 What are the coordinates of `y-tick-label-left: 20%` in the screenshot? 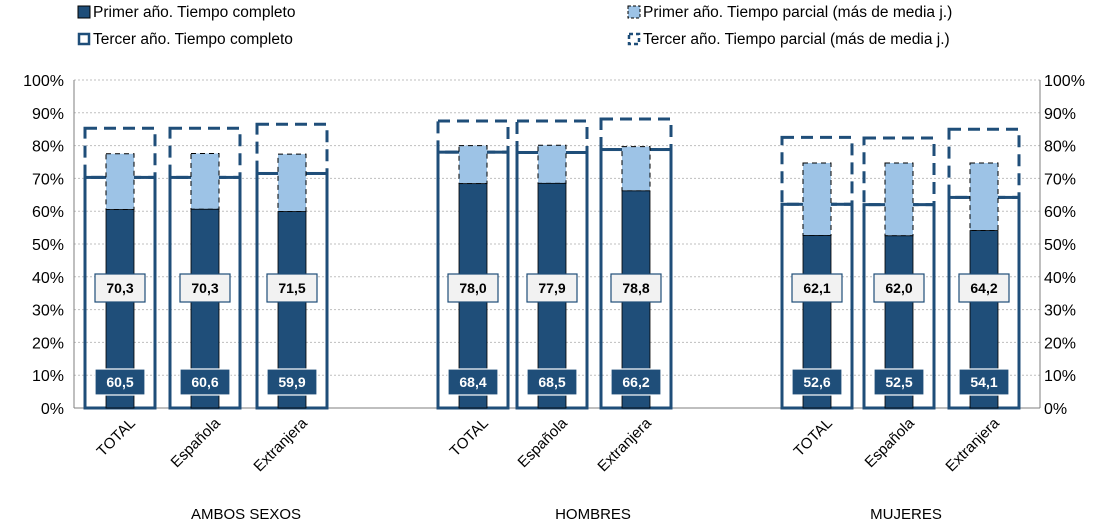 It's located at (48, 343).